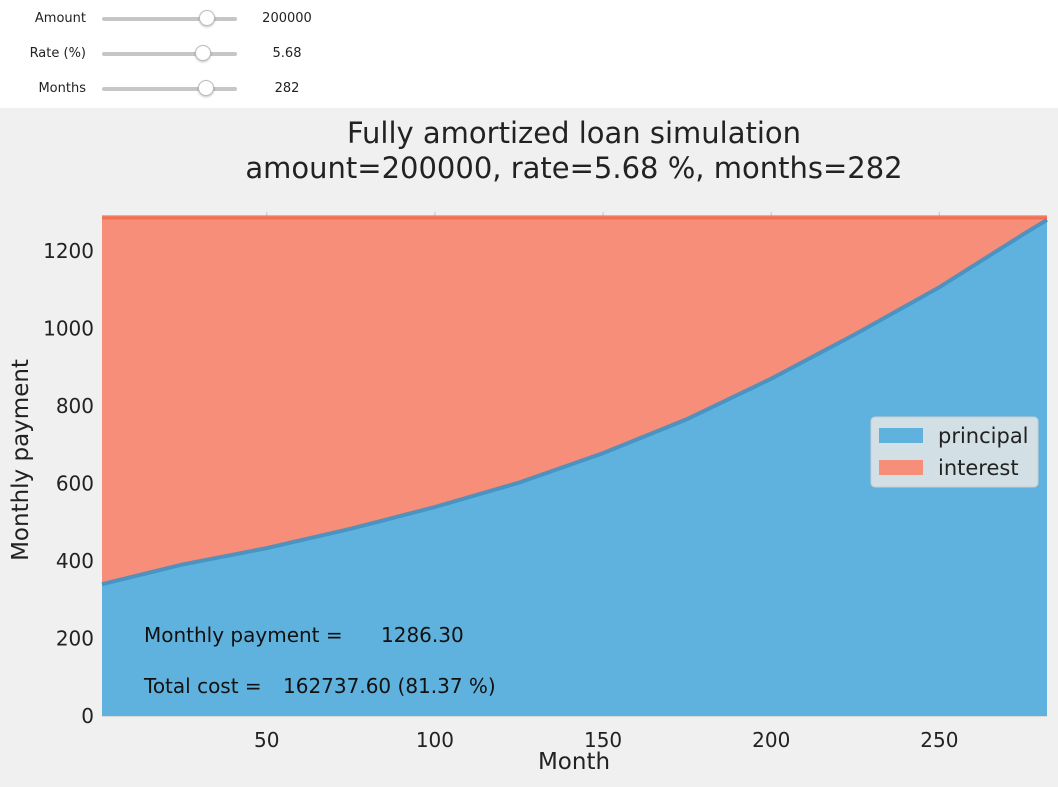 The image size is (1058, 787). Describe the element at coordinates (75, 638) in the screenshot. I see `y-tick-label-200: 200` at that location.